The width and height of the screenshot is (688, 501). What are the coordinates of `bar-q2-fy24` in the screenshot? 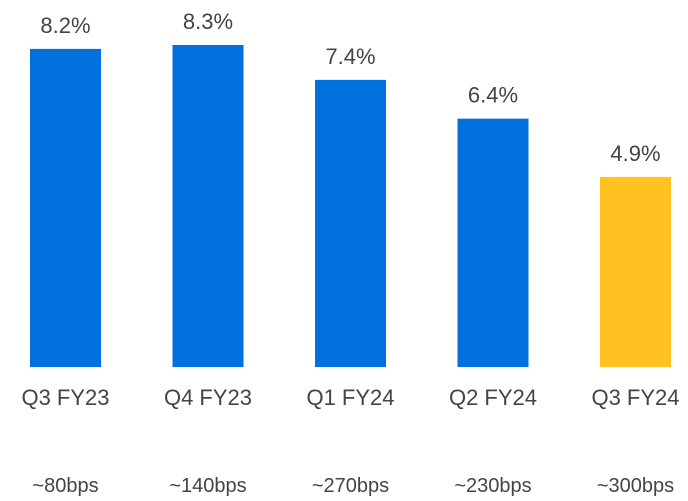 It's located at (493, 242).